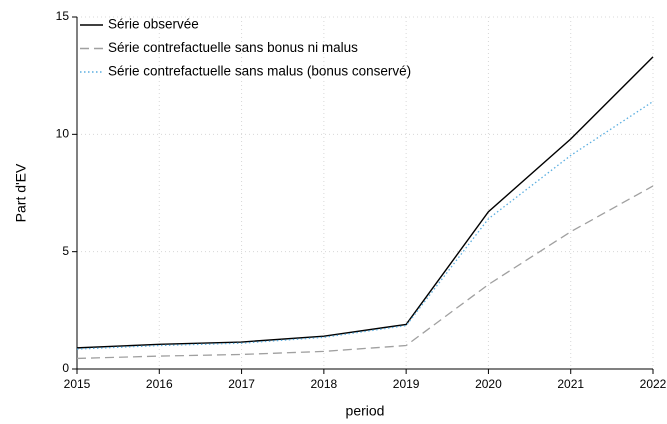  I want to click on x-tick-label: 2018, so click(324, 384).